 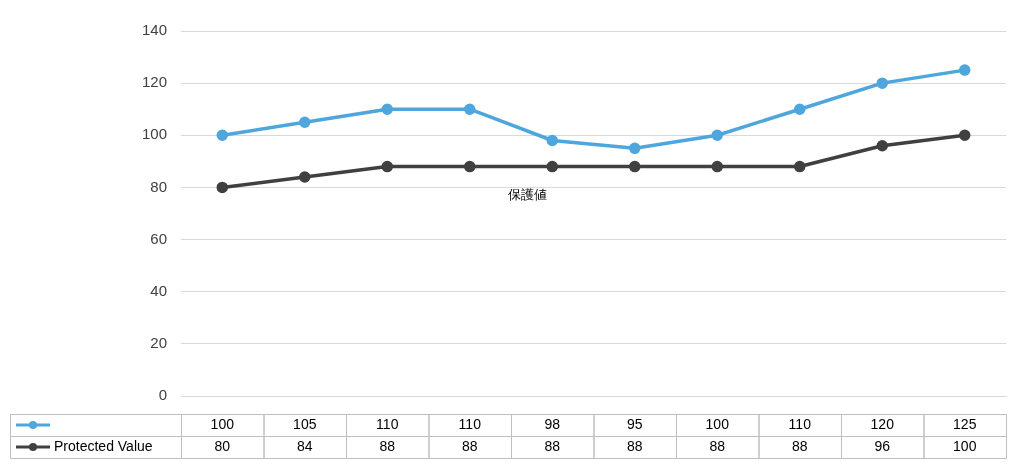 I want to click on legend-label: Protected Value, so click(x=103, y=445).